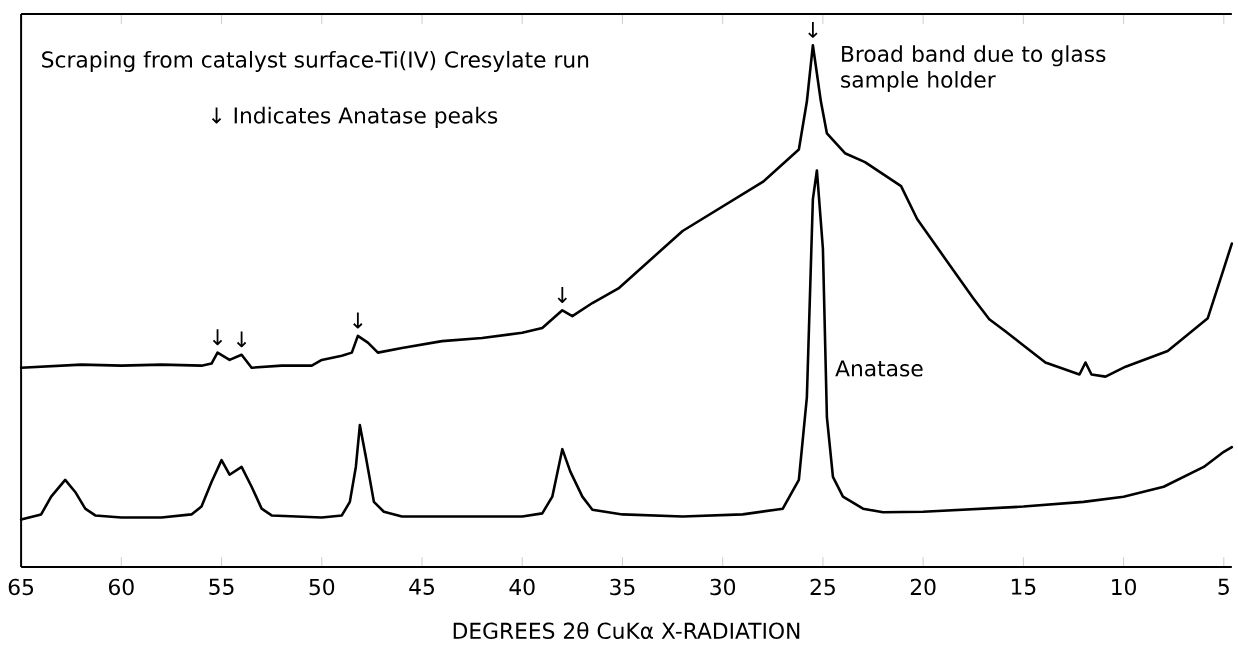 Image resolution: width=1238 pixels, height=646 pixels. What do you see at coordinates (923, 587) in the screenshot?
I see `x-tick-label: 20` at bounding box center [923, 587].